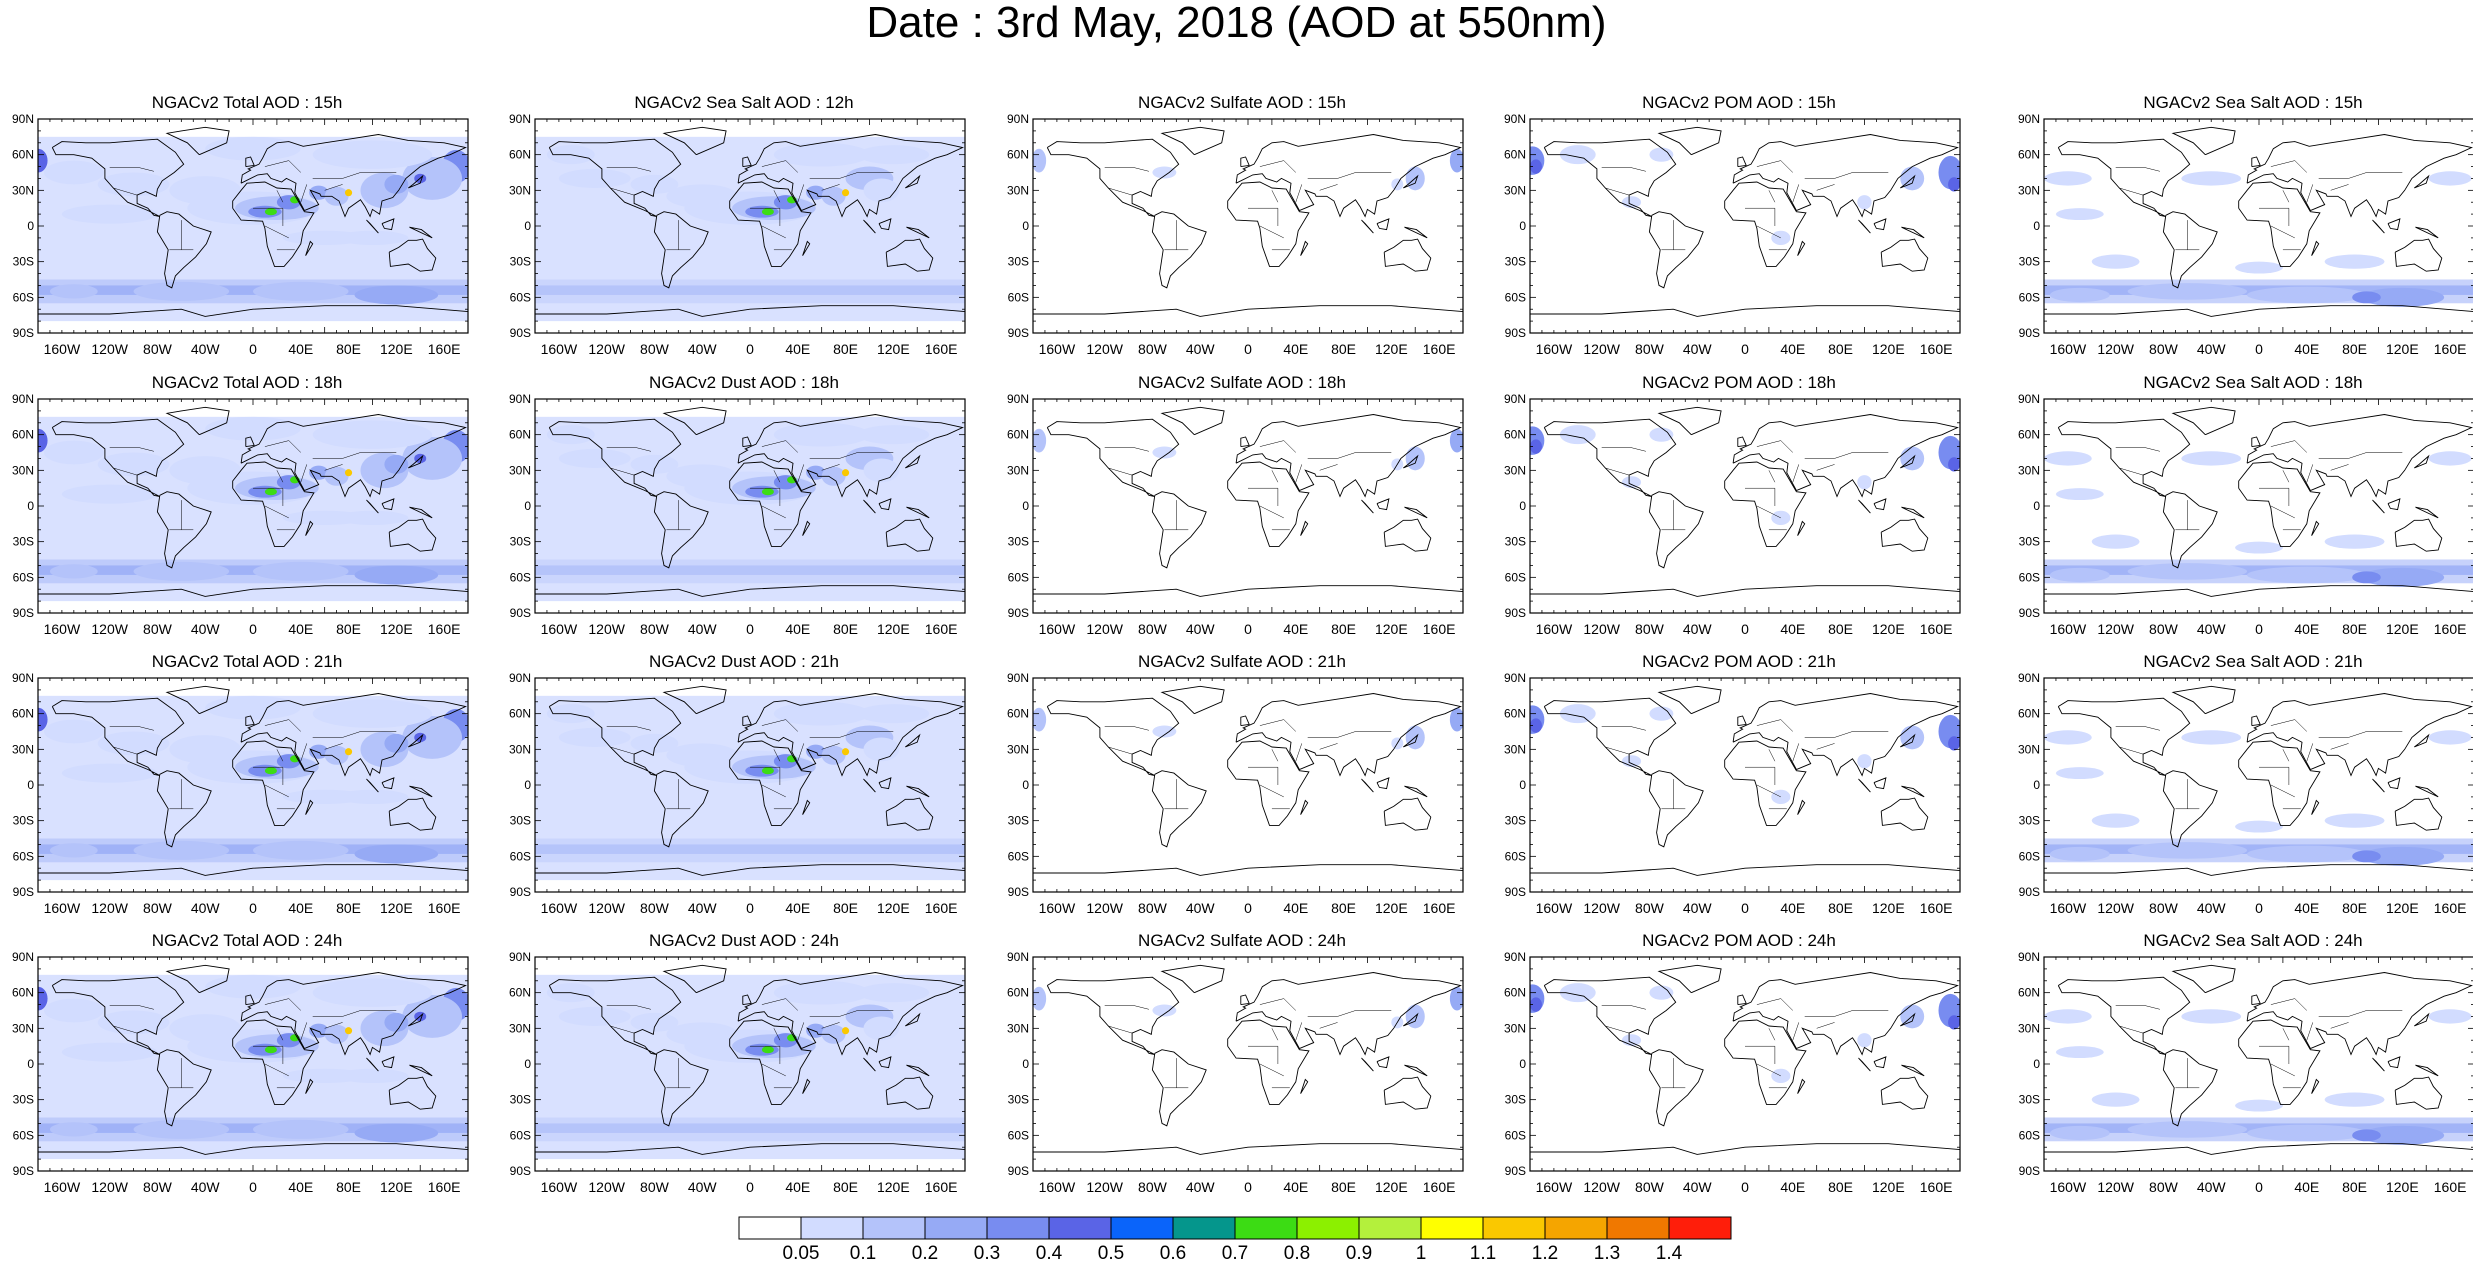 The height and width of the screenshot is (1261, 2473). Describe the element at coordinates (1242, 940) in the screenshot. I see `panel-title: NGACv2 Sulfate AOD : 24h` at that location.